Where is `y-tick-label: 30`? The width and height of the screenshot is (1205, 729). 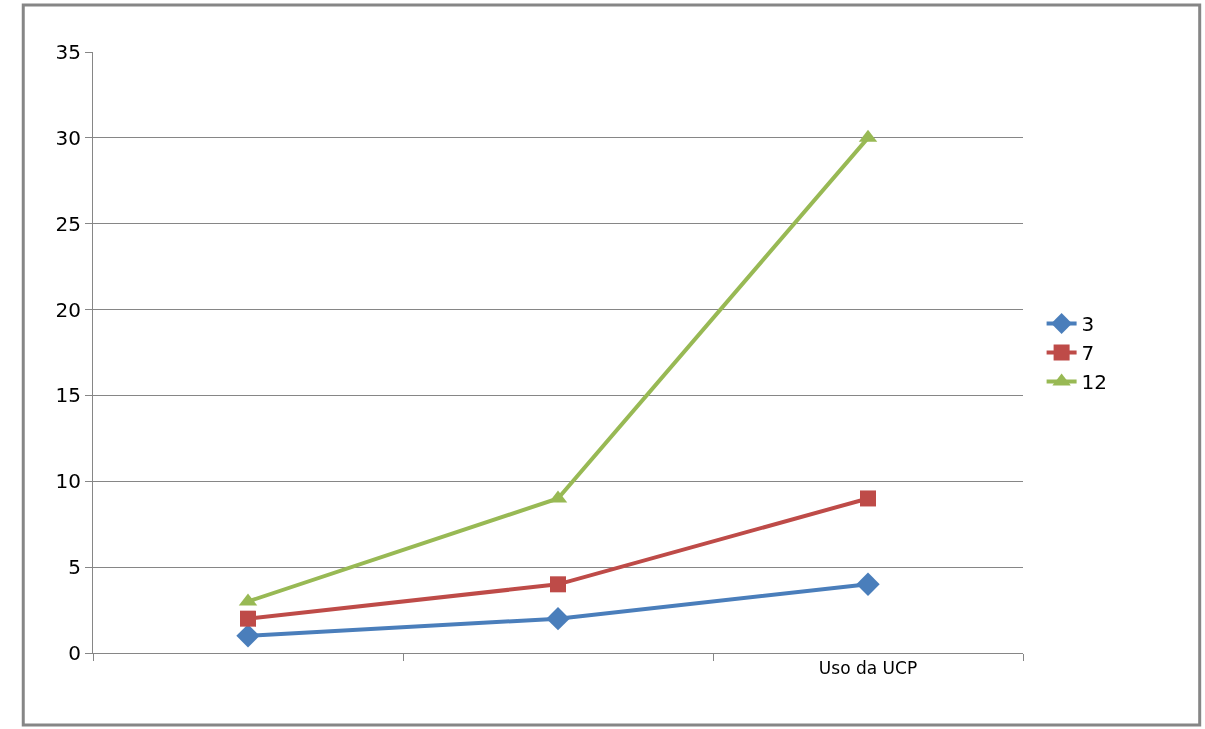
y-tick-label: 30 is located at coordinates (68, 137).